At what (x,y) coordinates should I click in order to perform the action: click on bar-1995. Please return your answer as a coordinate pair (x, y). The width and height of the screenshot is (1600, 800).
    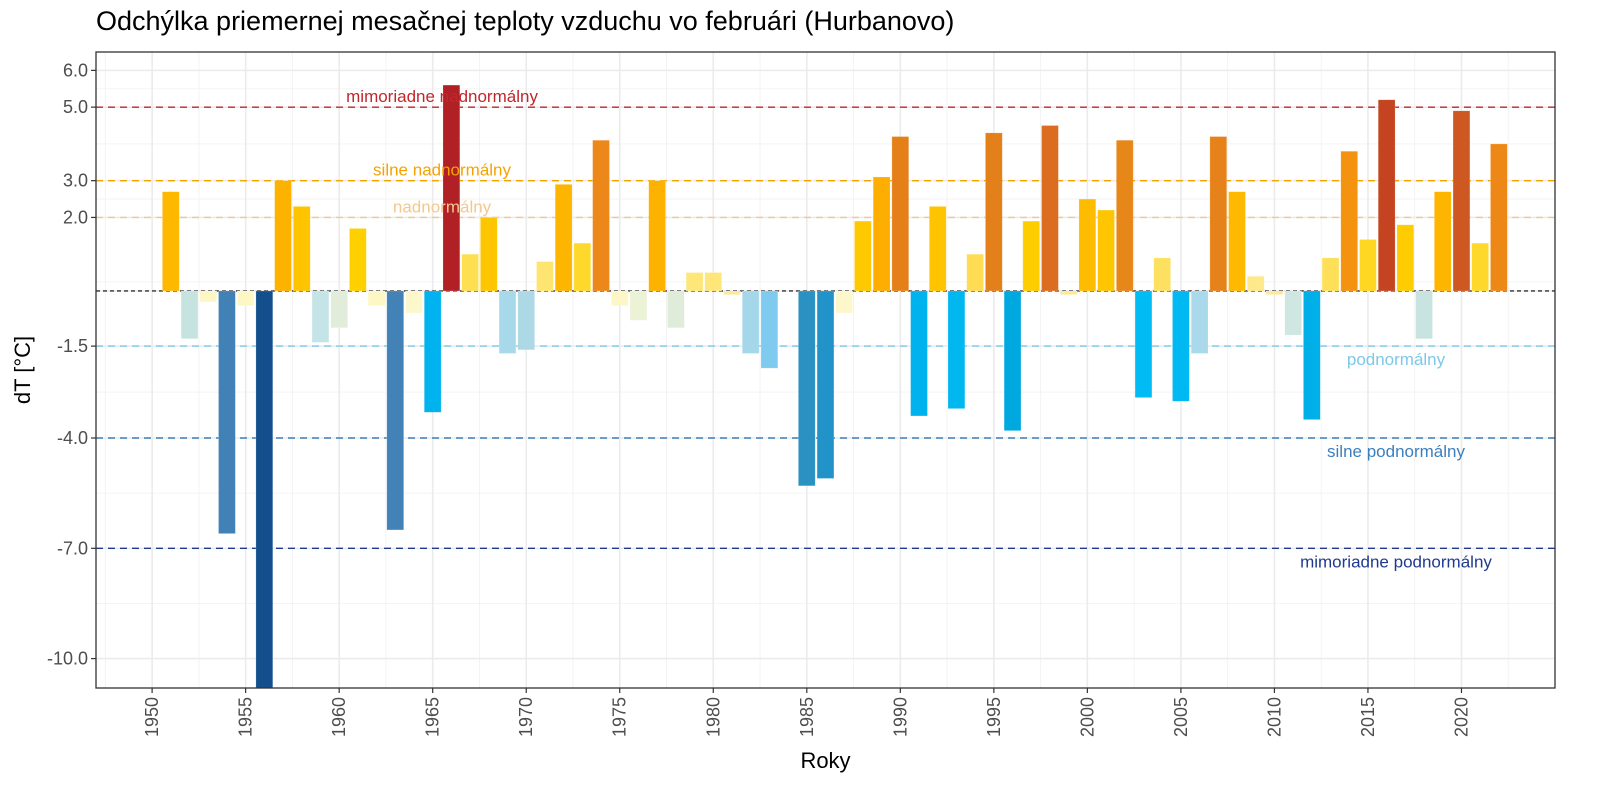
    Looking at the image, I should click on (994, 212).